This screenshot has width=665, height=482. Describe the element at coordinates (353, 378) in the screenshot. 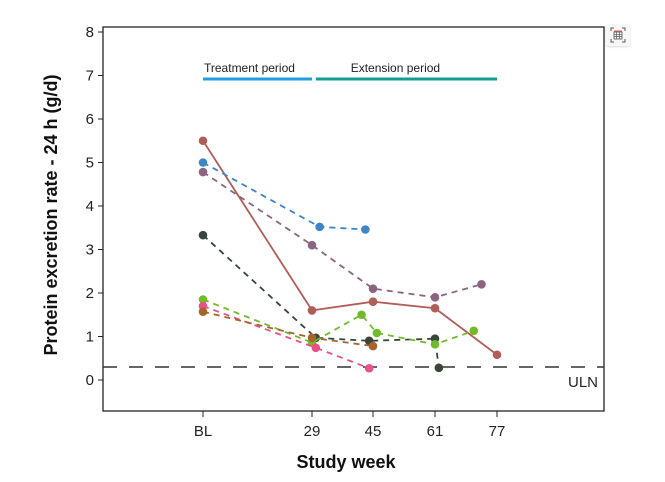

I see `reference-line: ULN` at that location.